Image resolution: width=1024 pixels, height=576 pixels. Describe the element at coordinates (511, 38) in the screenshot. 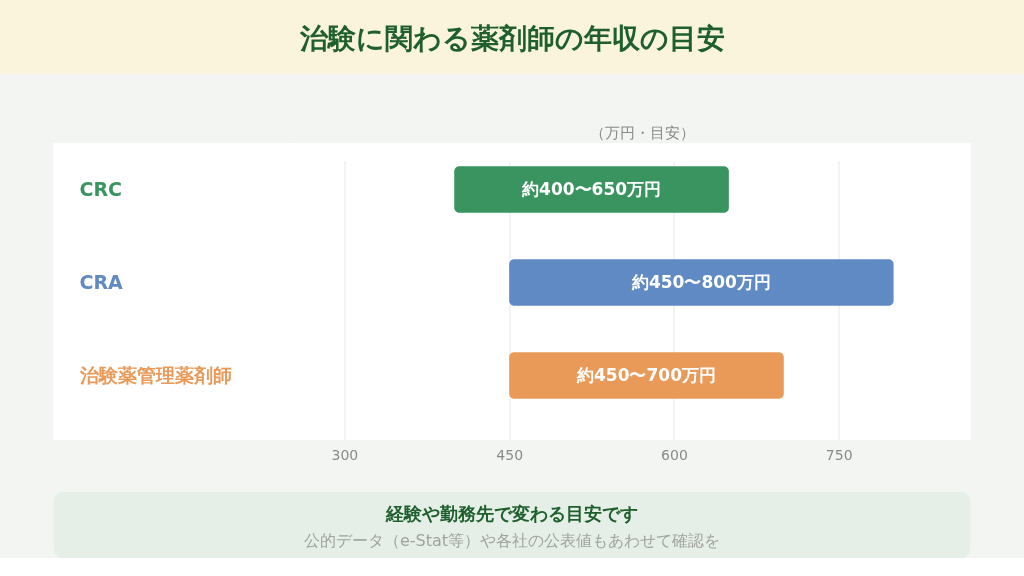

I see `chart-title: 治験に関わる薬剤師の年収の目安` at that location.